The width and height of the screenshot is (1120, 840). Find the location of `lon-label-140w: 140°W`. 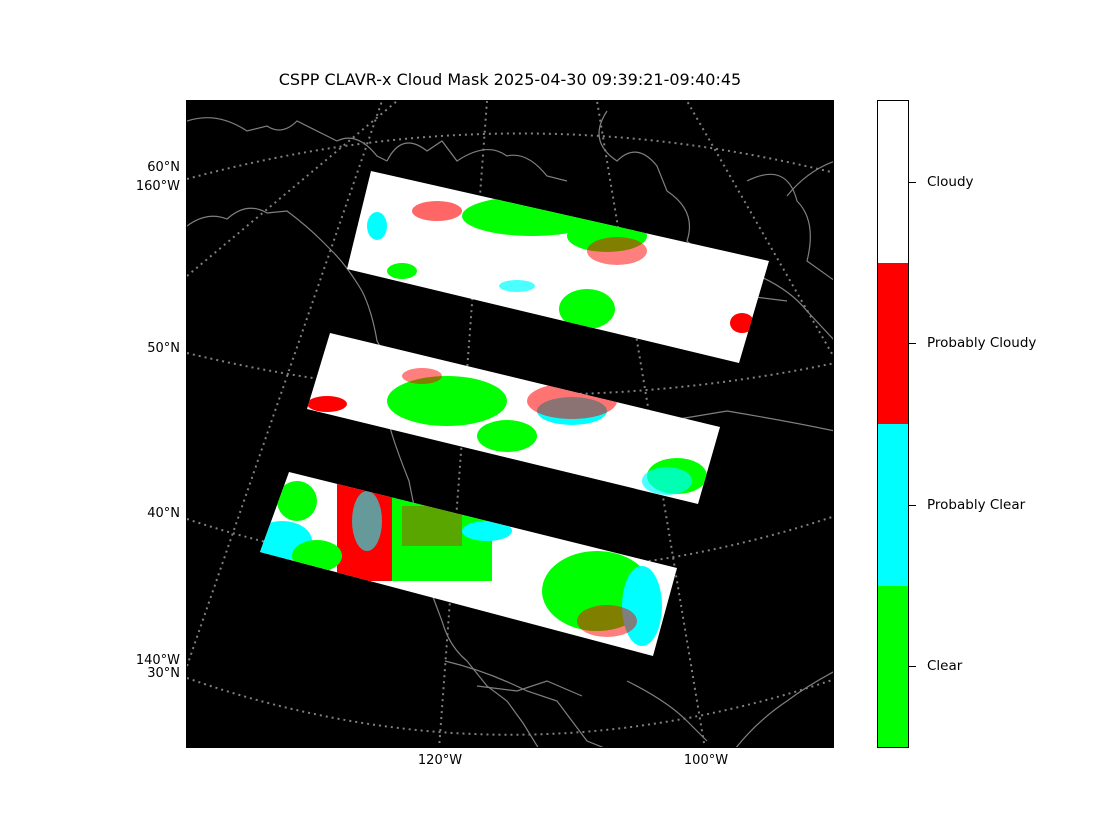

lon-label-140w: 140°W is located at coordinates (157, 660).